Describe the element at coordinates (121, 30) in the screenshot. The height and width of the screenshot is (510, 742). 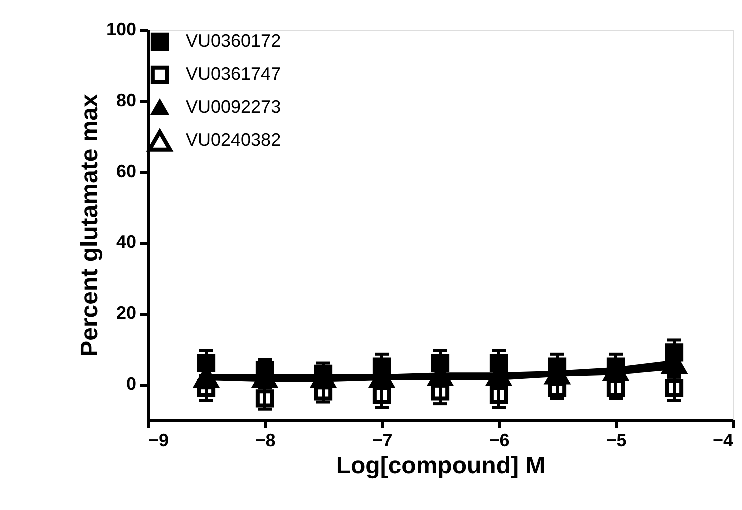
I see `y-tick-label: 100` at that location.